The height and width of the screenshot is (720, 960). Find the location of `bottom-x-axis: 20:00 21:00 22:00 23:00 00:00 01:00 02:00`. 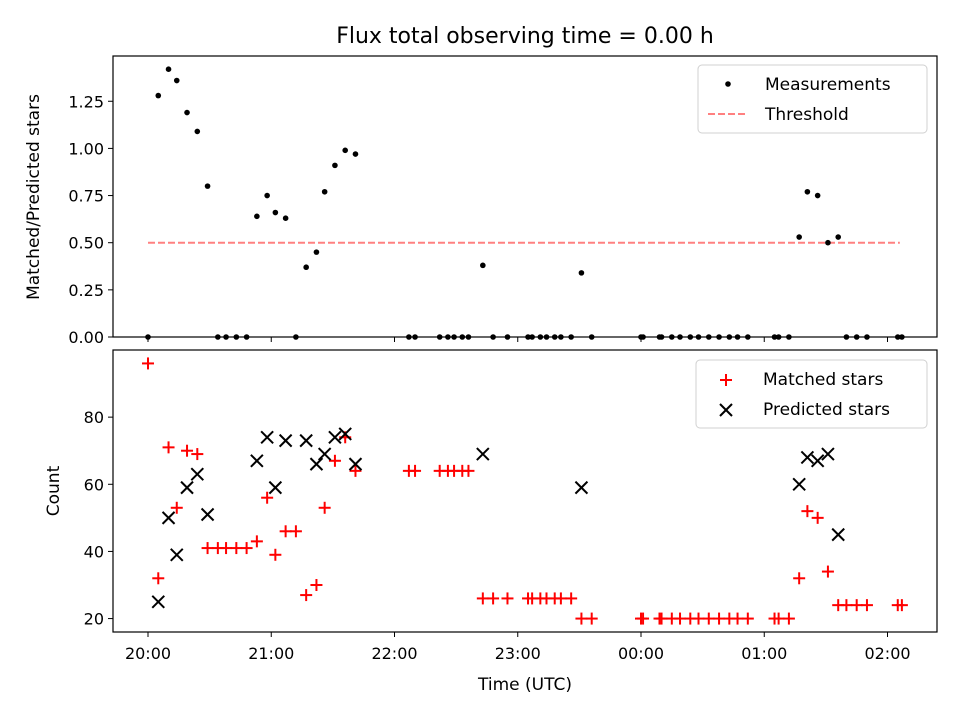

bottom-x-axis: 20:00 21:00 22:00 23:00 00:00 01:00 02:00 is located at coordinates (518, 647).